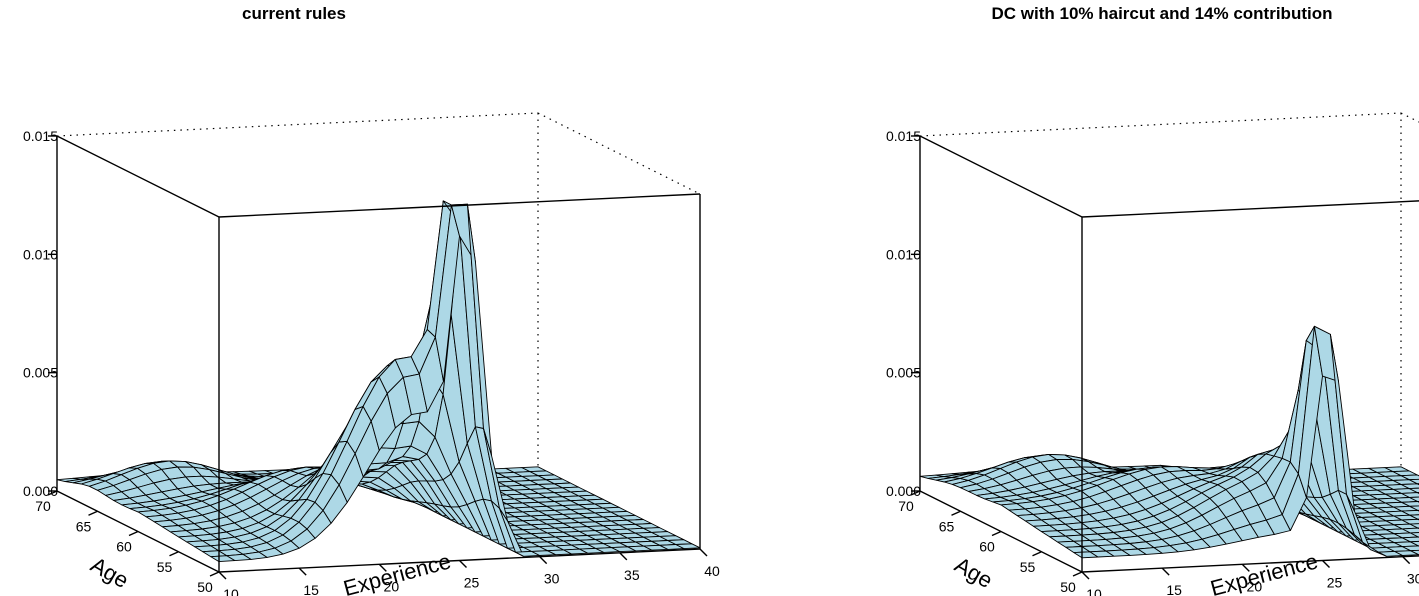 Image resolution: width=1419 pixels, height=596 pixels. I want to click on x-tick-label: 35, so click(632, 575).